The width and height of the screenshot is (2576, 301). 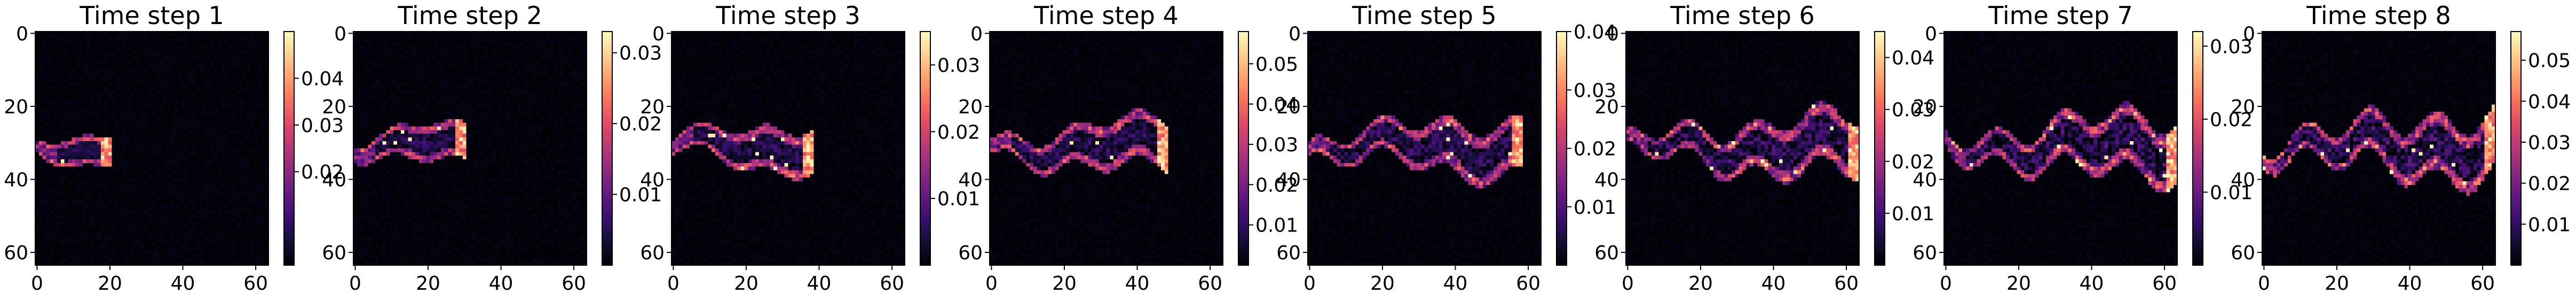 What do you see at coordinates (892, 284) in the screenshot?
I see `x-tick-label-3-3: 60` at bounding box center [892, 284].